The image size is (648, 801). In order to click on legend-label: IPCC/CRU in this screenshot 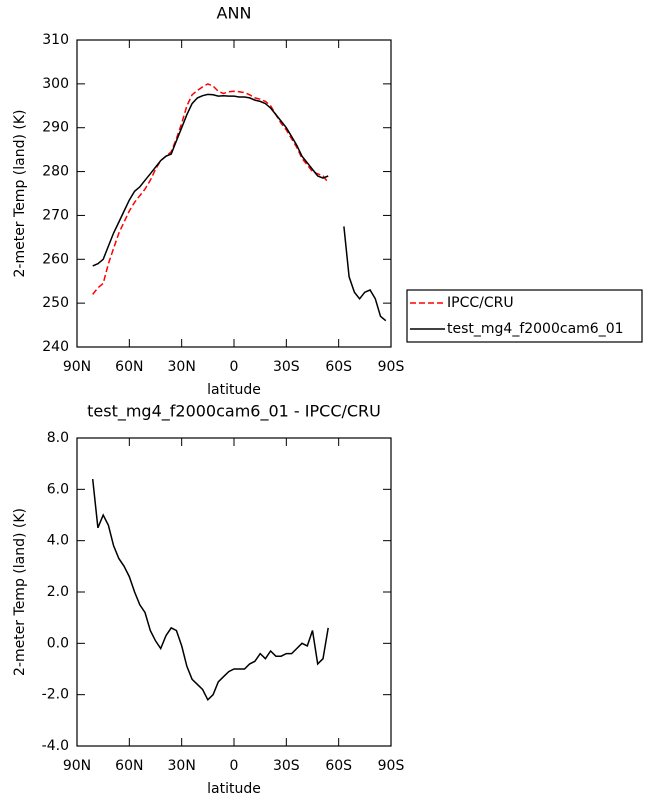, I will do `click(480, 303)`.